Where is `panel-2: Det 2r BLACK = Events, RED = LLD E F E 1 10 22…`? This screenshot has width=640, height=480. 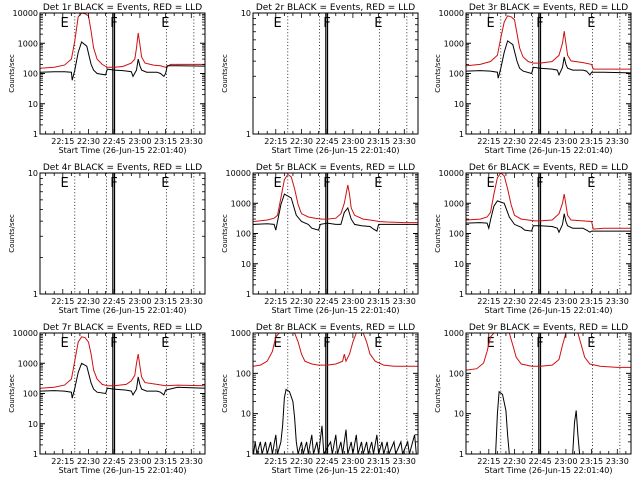 panel-2: Det 2r BLACK = Events, RED = LLD E F E 1 10 22… is located at coordinates (320, 79).